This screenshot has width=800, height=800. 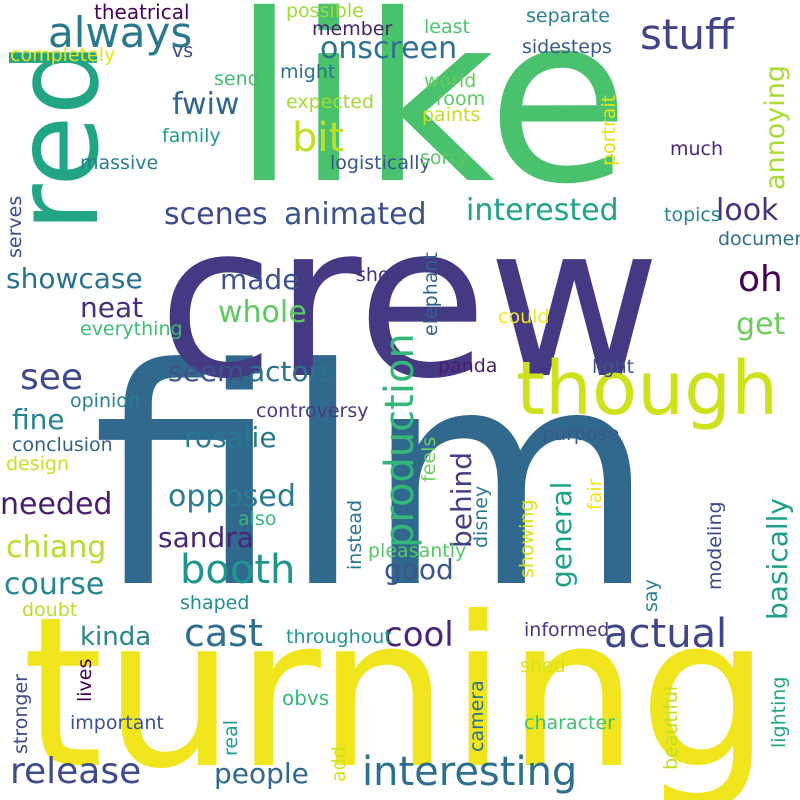 I want to click on word-always: always, so click(x=120, y=32).